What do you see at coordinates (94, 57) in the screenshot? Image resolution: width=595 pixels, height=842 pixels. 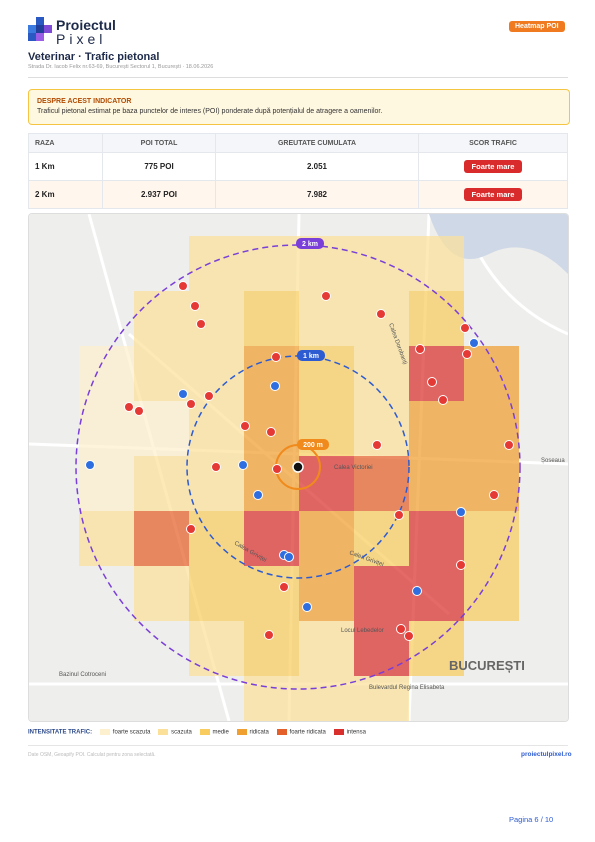 I see `title: Veterinar · Trafic pietonal` at bounding box center [94, 57].